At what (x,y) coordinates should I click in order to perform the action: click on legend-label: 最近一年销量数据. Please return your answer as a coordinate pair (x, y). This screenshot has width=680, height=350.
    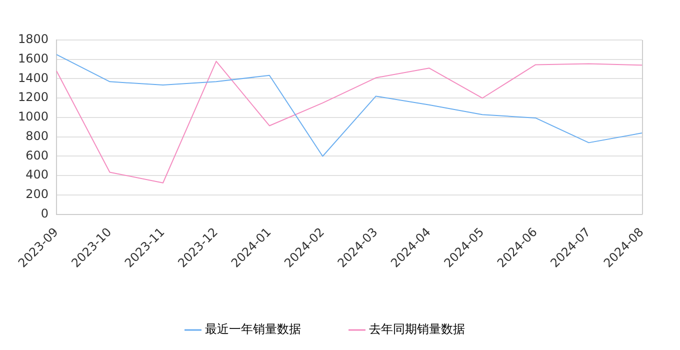
    Looking at the image, I should click on (253, 329).